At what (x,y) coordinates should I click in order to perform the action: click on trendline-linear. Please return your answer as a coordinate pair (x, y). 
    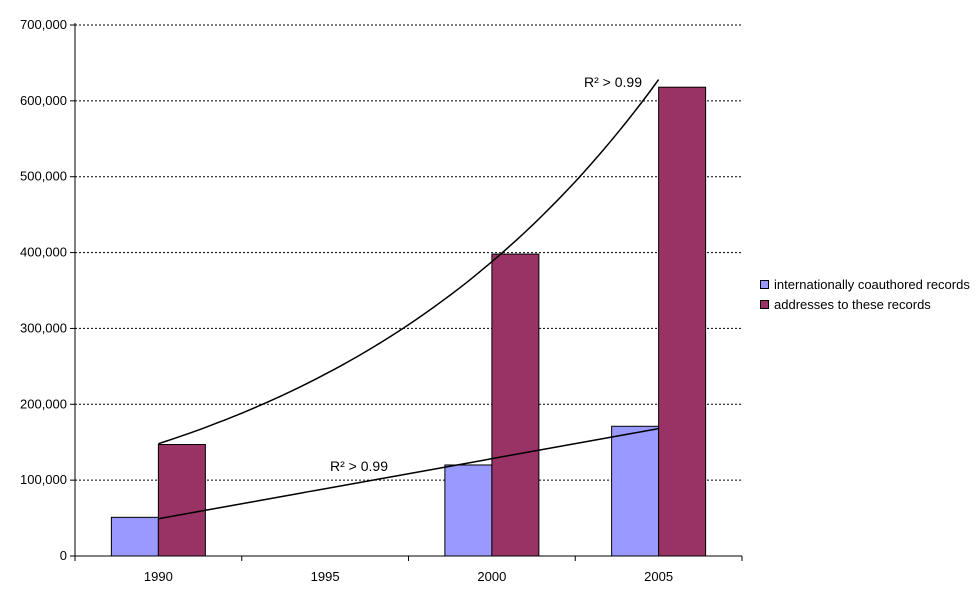
    Looking at the image, I should click on (408, 473).